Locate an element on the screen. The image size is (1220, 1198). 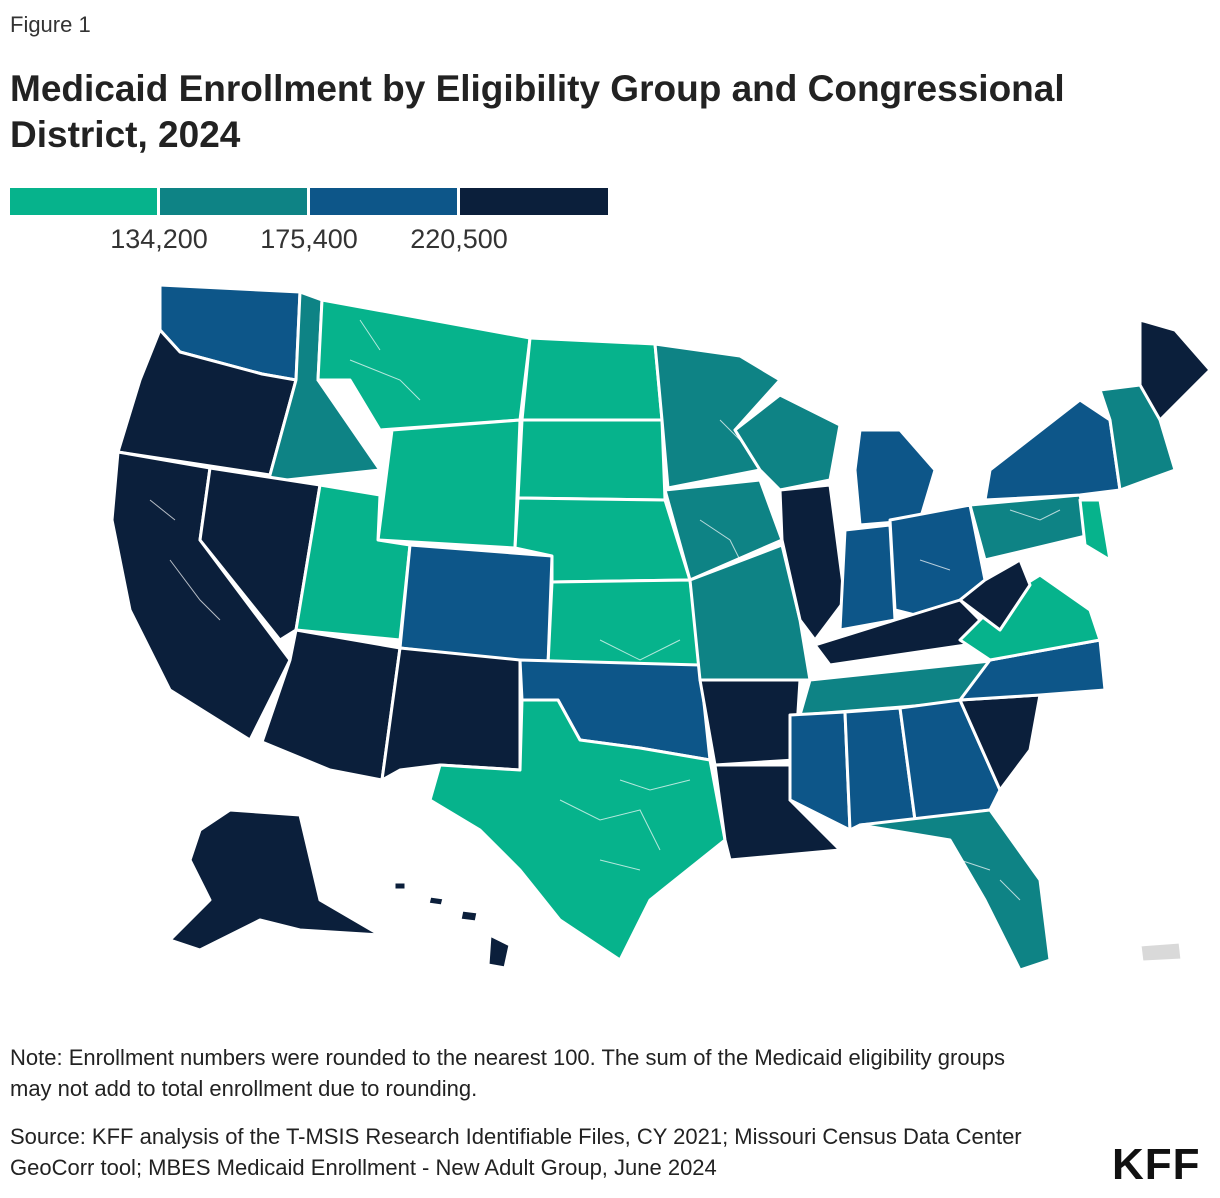
alaska is located at coordinates (275, 880).